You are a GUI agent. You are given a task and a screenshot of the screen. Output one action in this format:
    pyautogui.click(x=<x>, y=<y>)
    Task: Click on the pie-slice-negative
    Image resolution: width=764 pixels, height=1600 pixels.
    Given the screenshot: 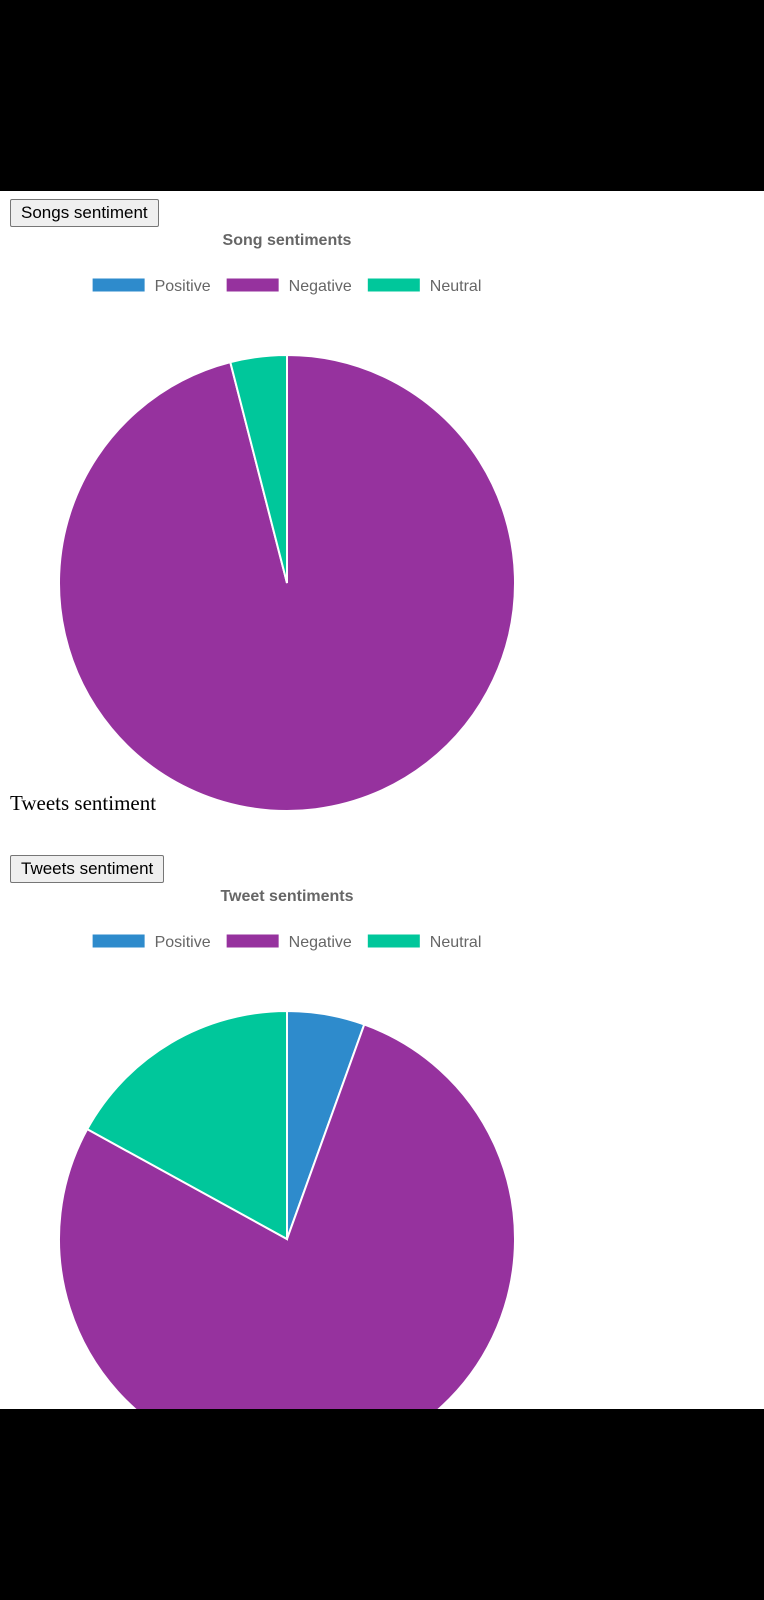 What is the action you would take?
    pyautogui.click(x=287, y=1216)
    